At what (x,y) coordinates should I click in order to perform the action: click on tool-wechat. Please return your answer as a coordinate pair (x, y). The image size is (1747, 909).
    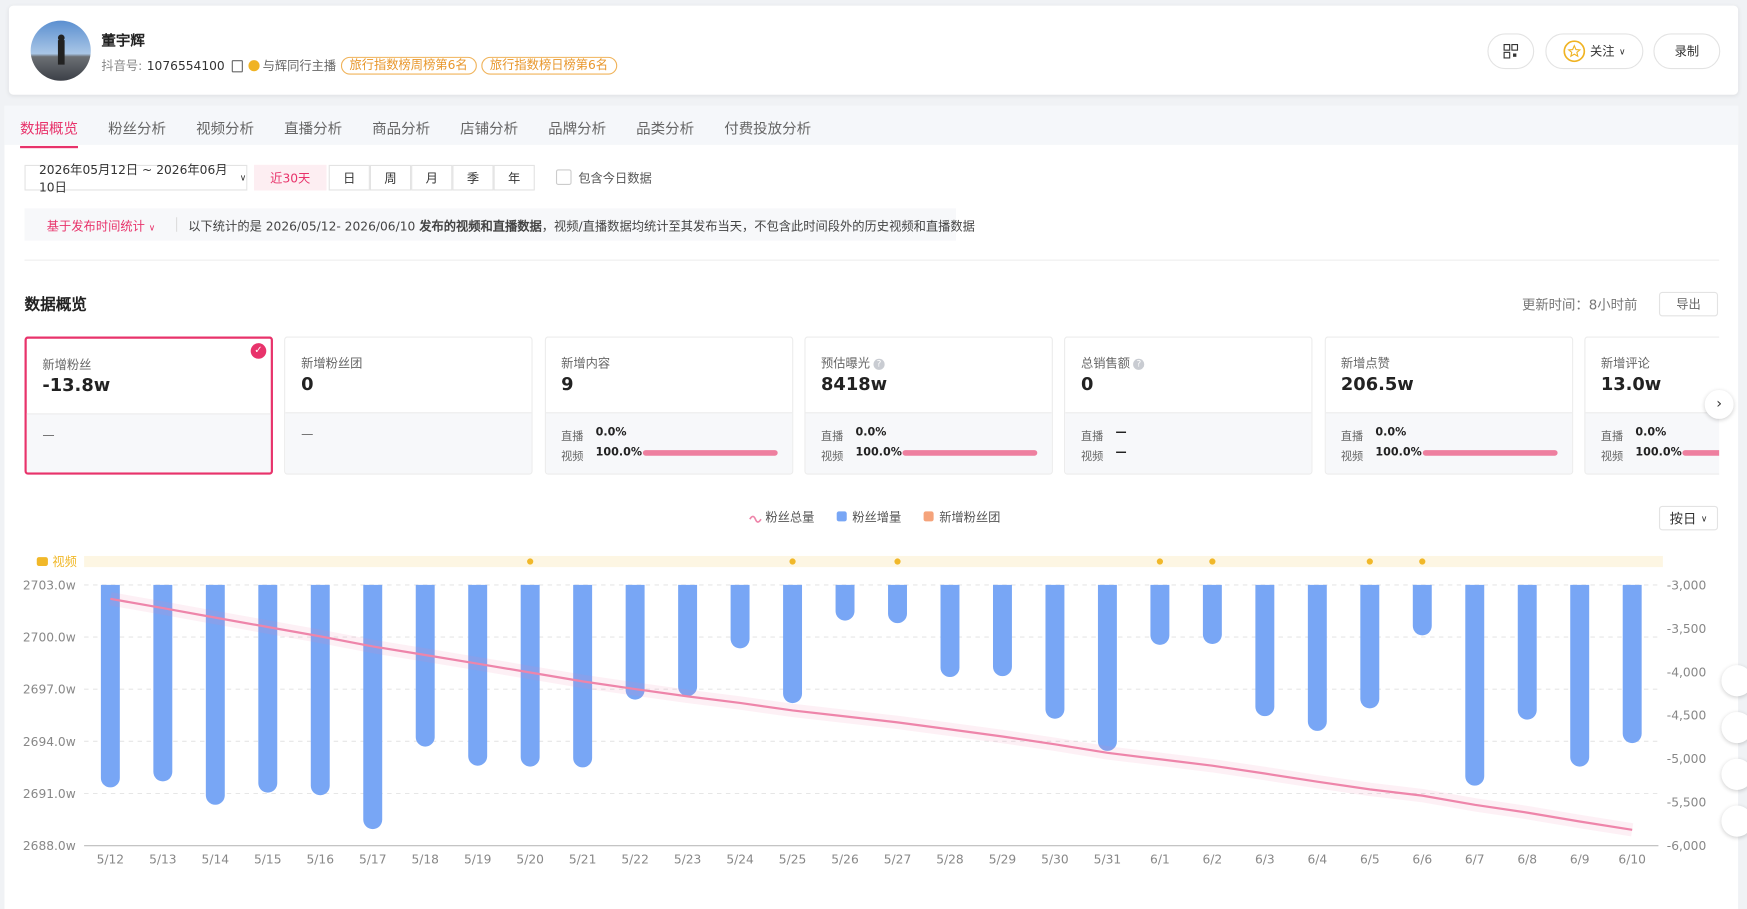
    Looking at the image, I should click on (1734, 821).